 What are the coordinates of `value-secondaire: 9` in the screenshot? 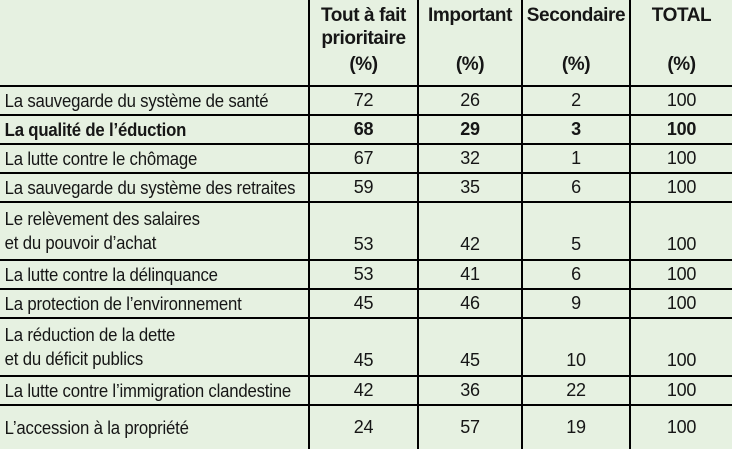 It's located at (575, 303).